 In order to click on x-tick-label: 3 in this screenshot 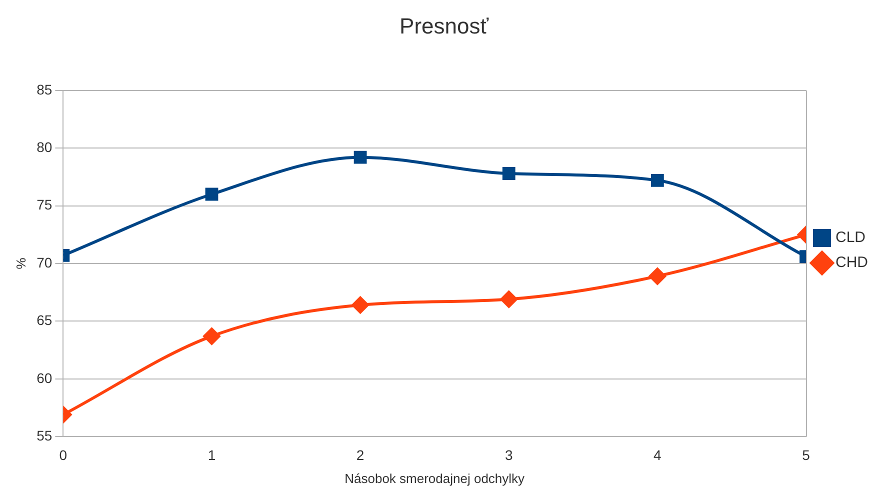, I will do `click(508, 454)`.